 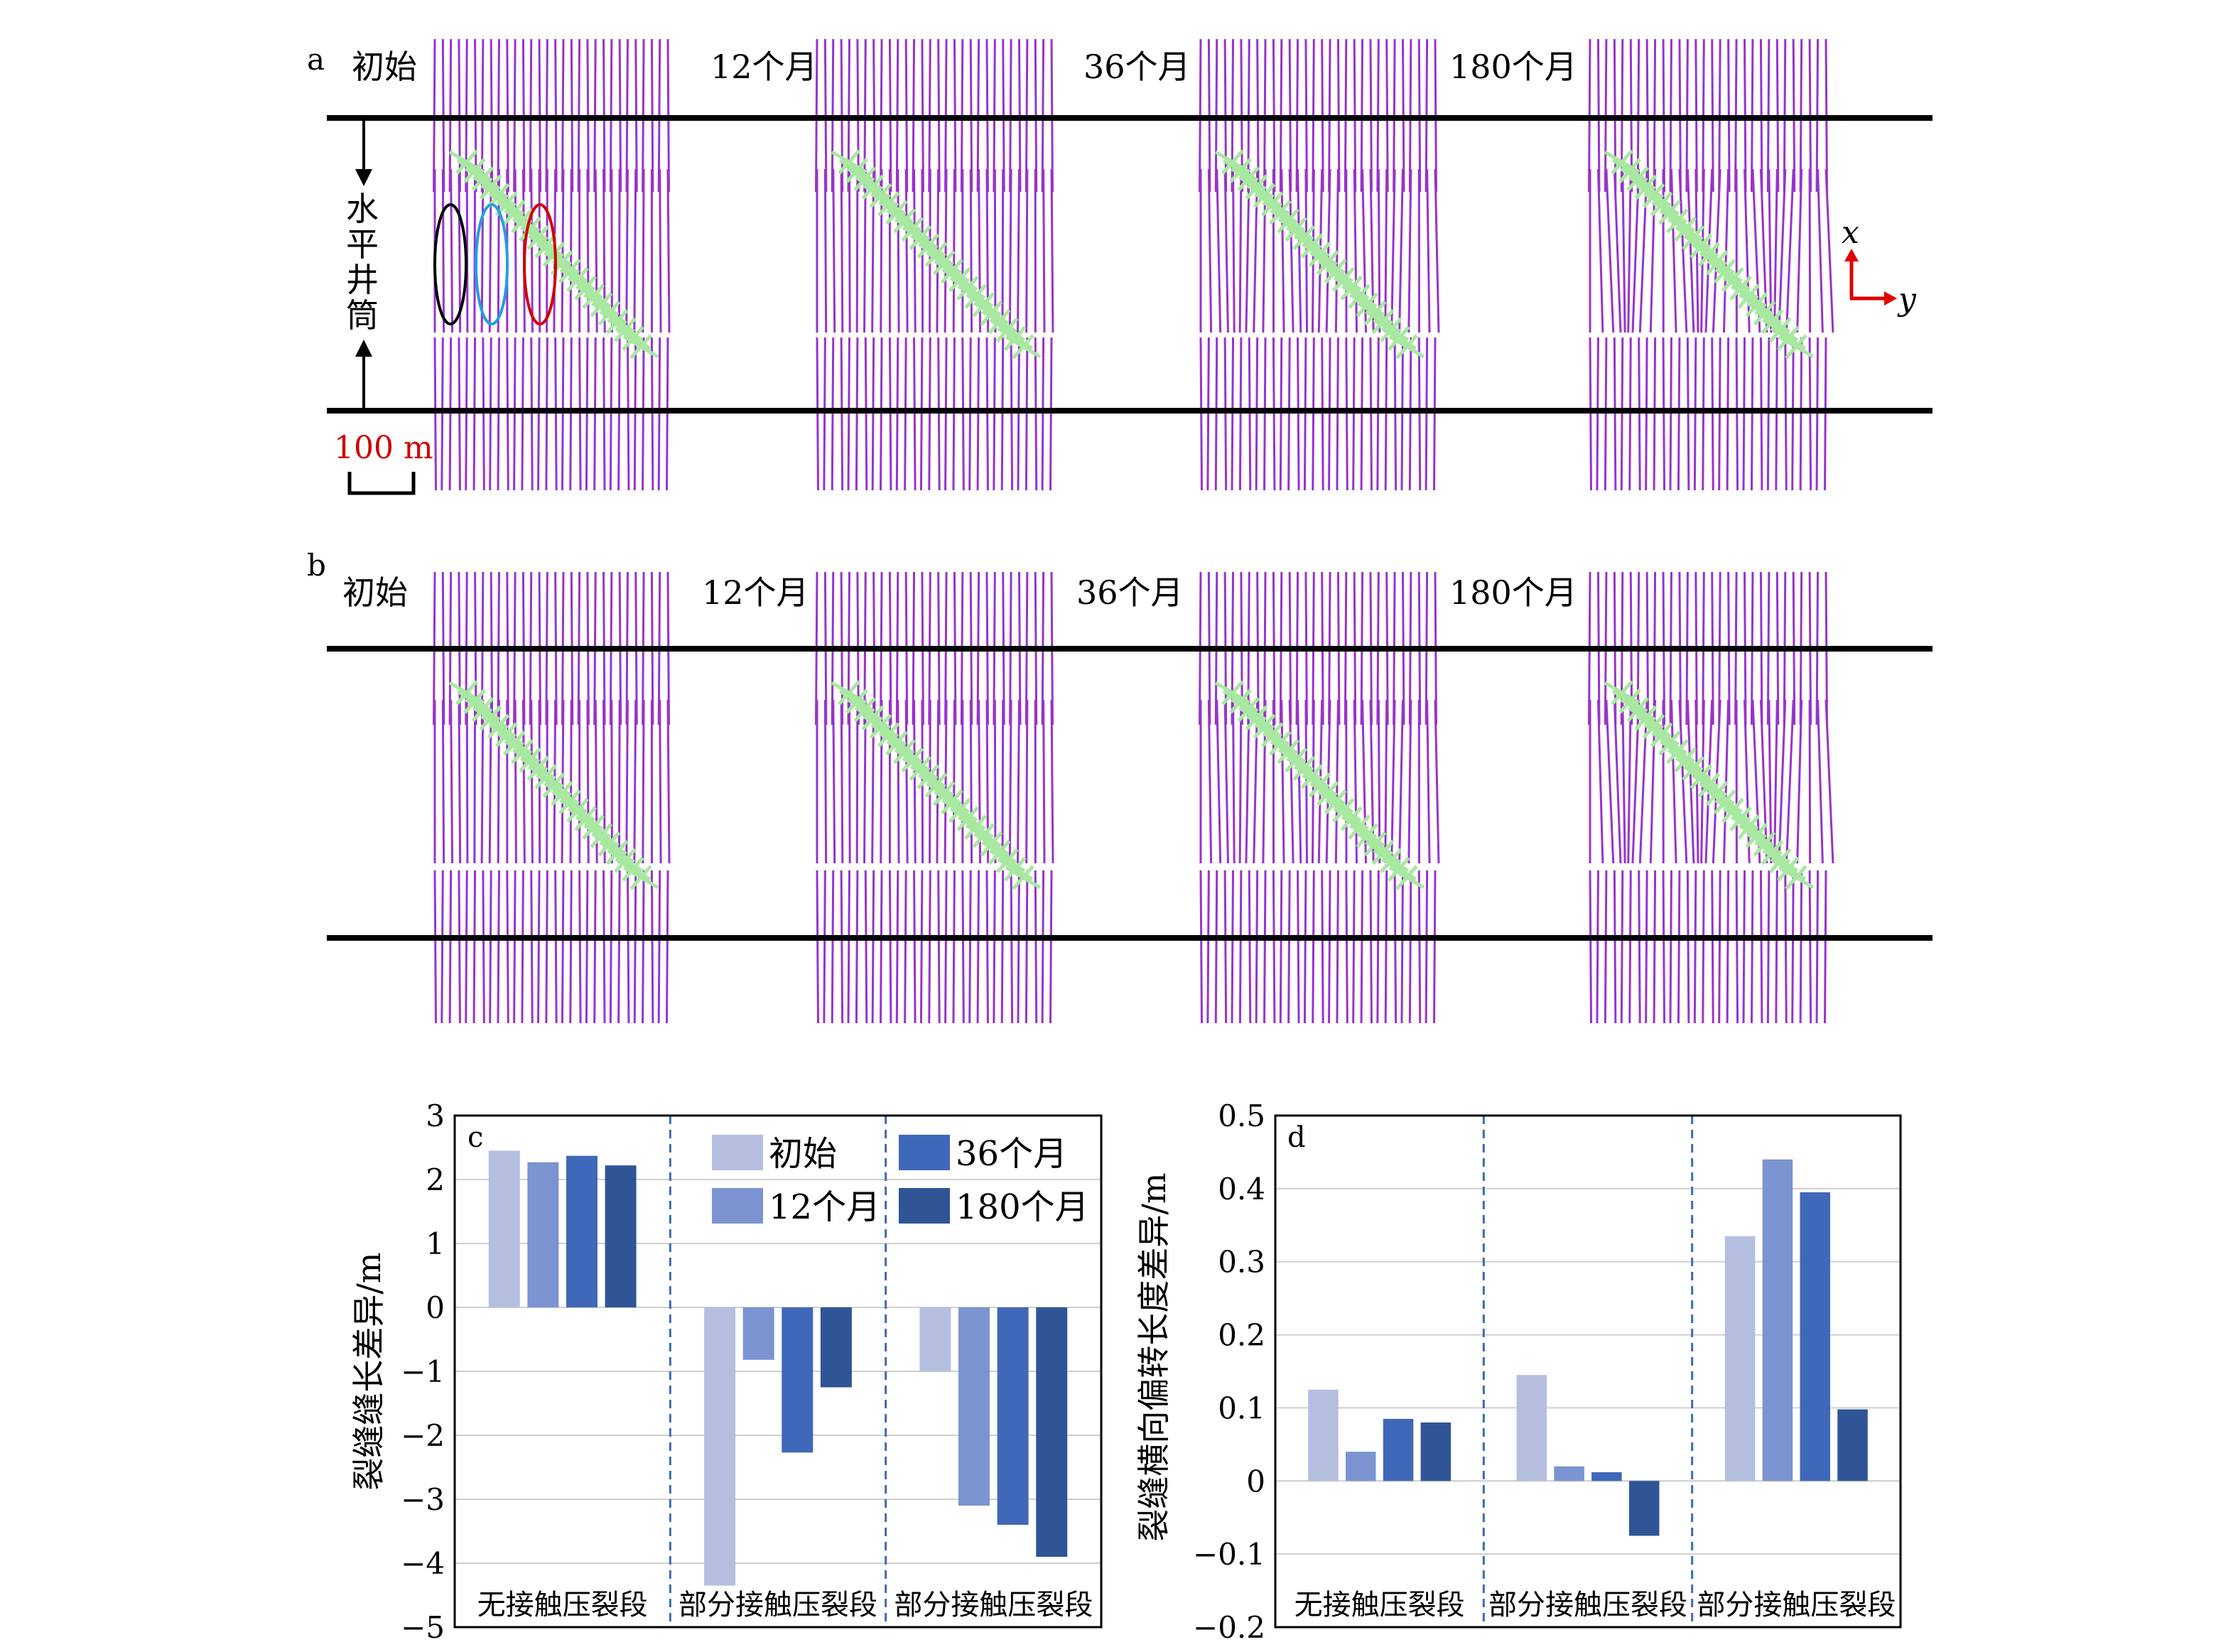 I want to click on chart-d-y-tick-labels: 0.5 0.4 0.3 0.2 0.1 0 −0.1 −0.2, so click(x=1229, y=1371).